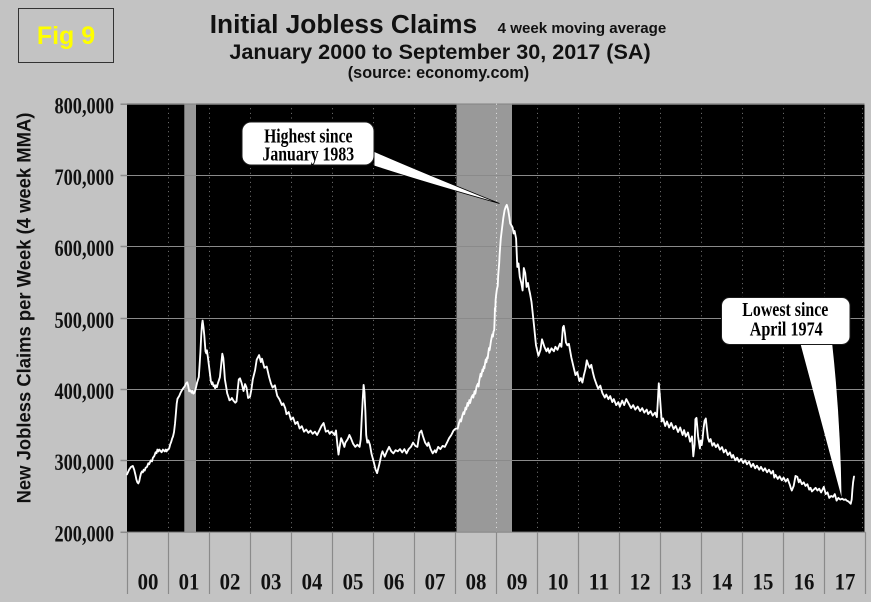 This screenshot has height=602, width=871. What do you see at coordinates (230, 582) in the screenshot?
I see `svg-text: 02` at bounding box center [230, 582].